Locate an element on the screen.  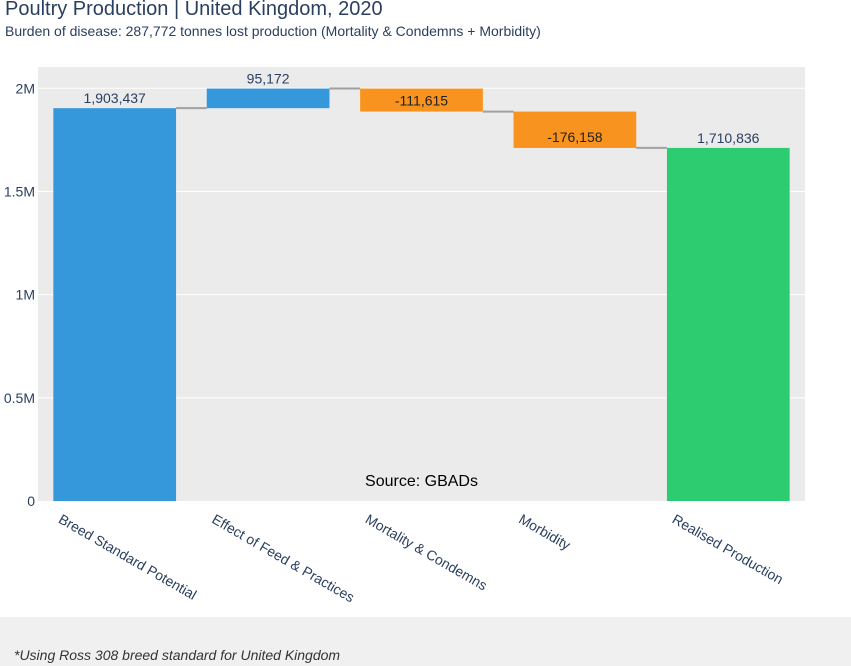
x-tick-label: Mortality & Condemns is located at coordinates (426, 552).